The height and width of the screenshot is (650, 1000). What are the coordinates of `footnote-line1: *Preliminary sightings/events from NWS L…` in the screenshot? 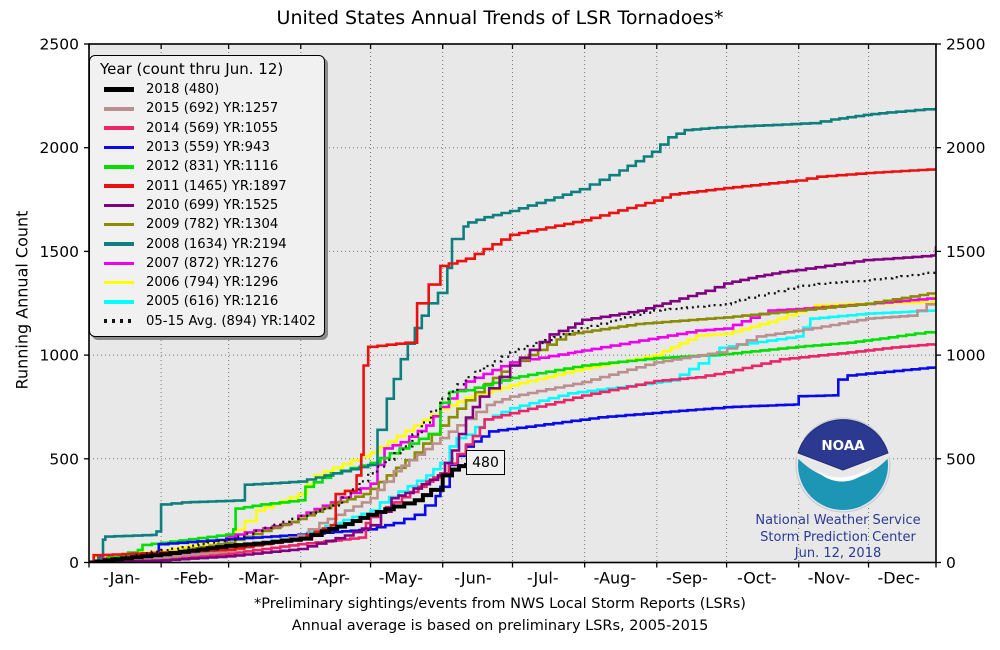 It's located at (500, 604).